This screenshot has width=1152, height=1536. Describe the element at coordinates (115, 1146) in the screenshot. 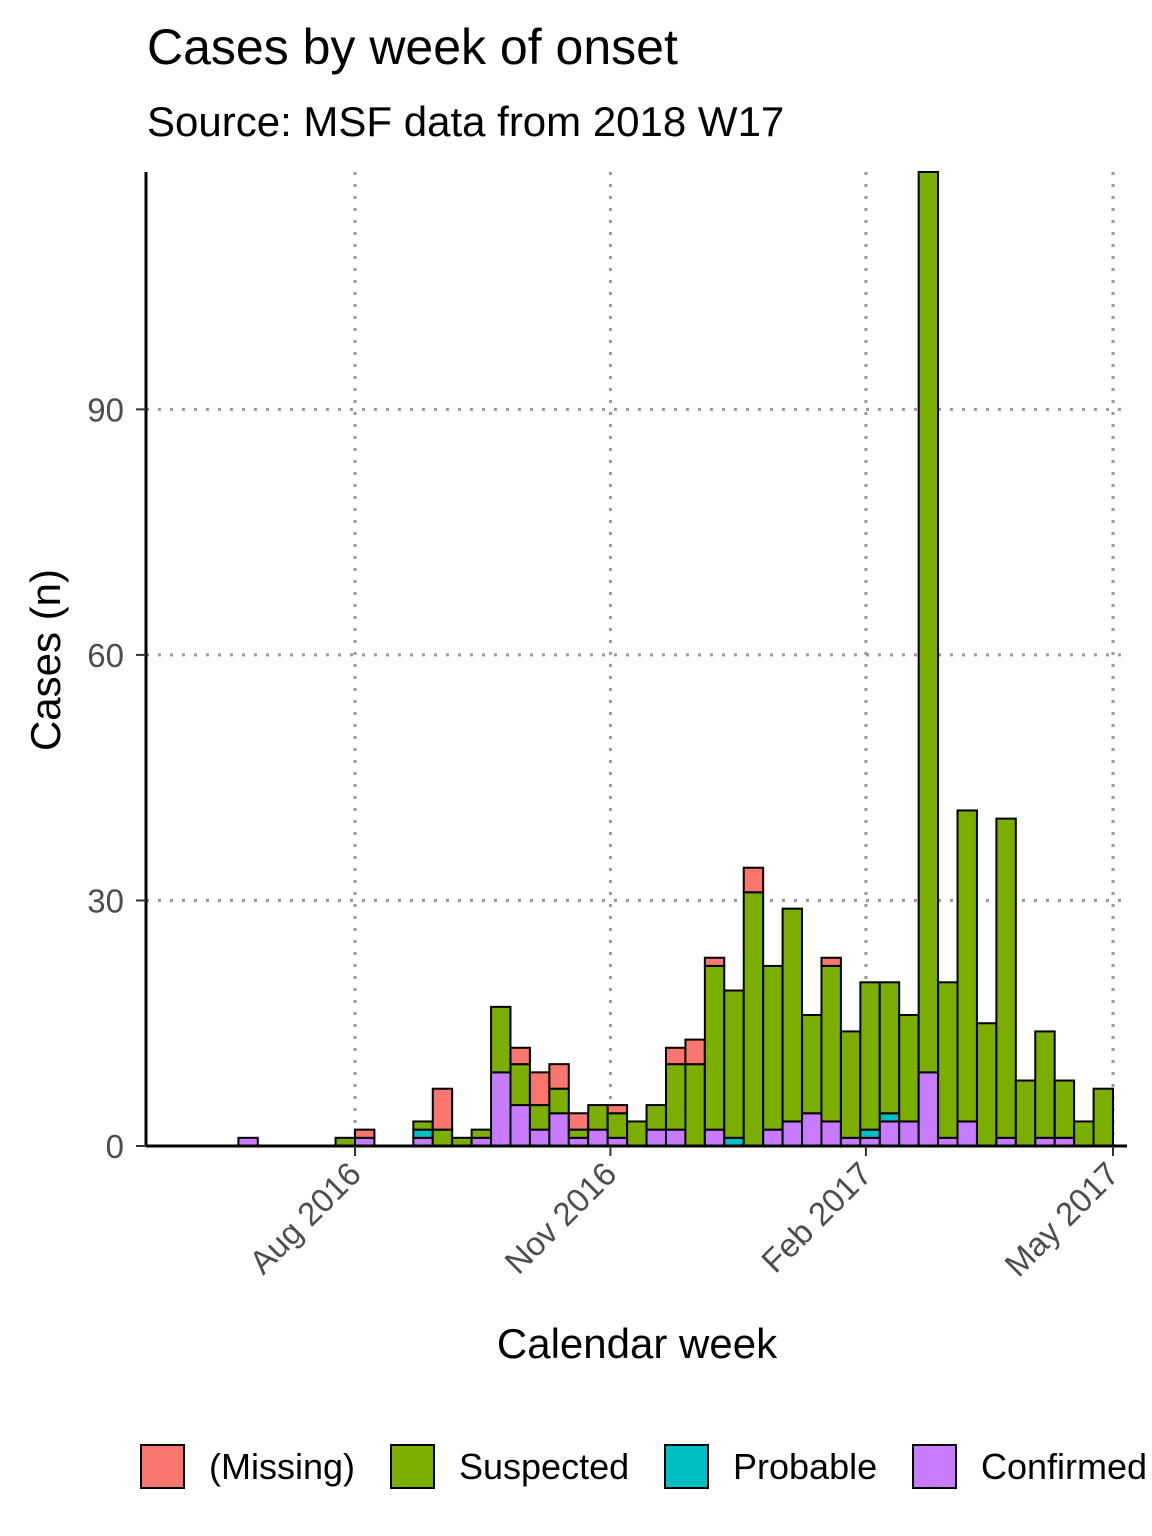

I see `y-tick-label: 0` at that location.